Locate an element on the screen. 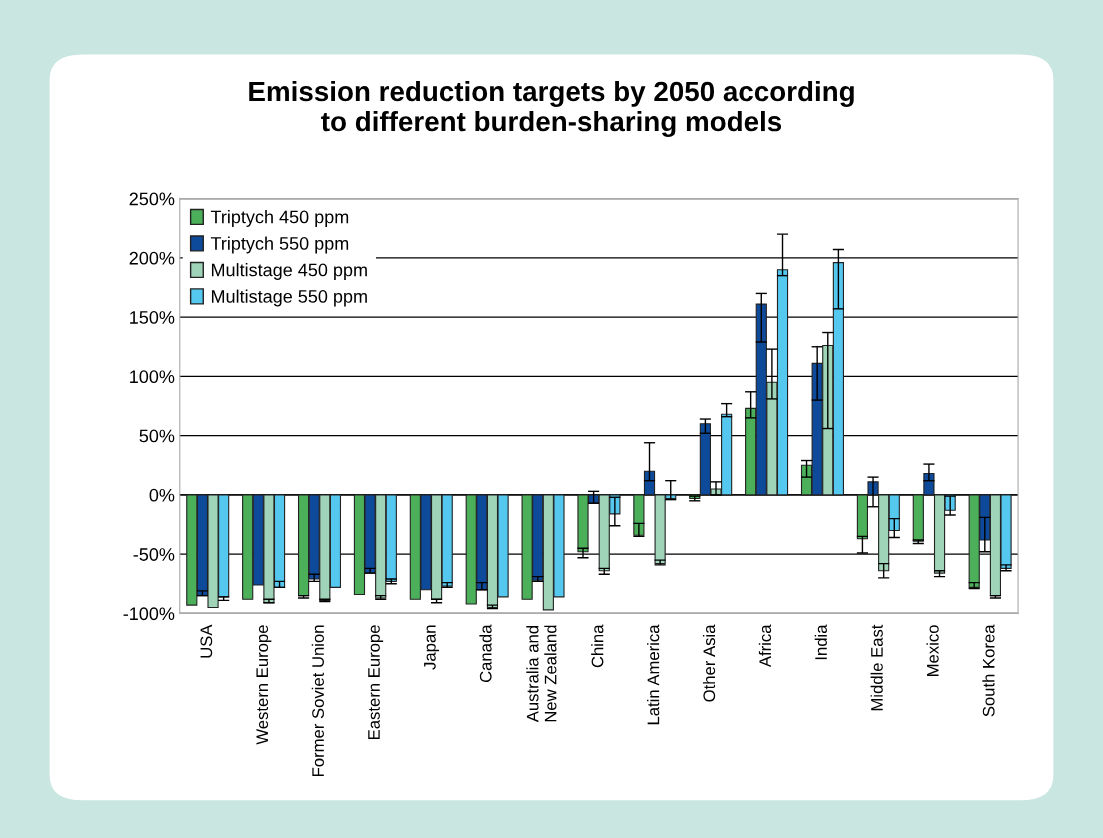 This screenshot has width=1103, height=838. y-tick-label: 150% is located at coordinates (152, 317).